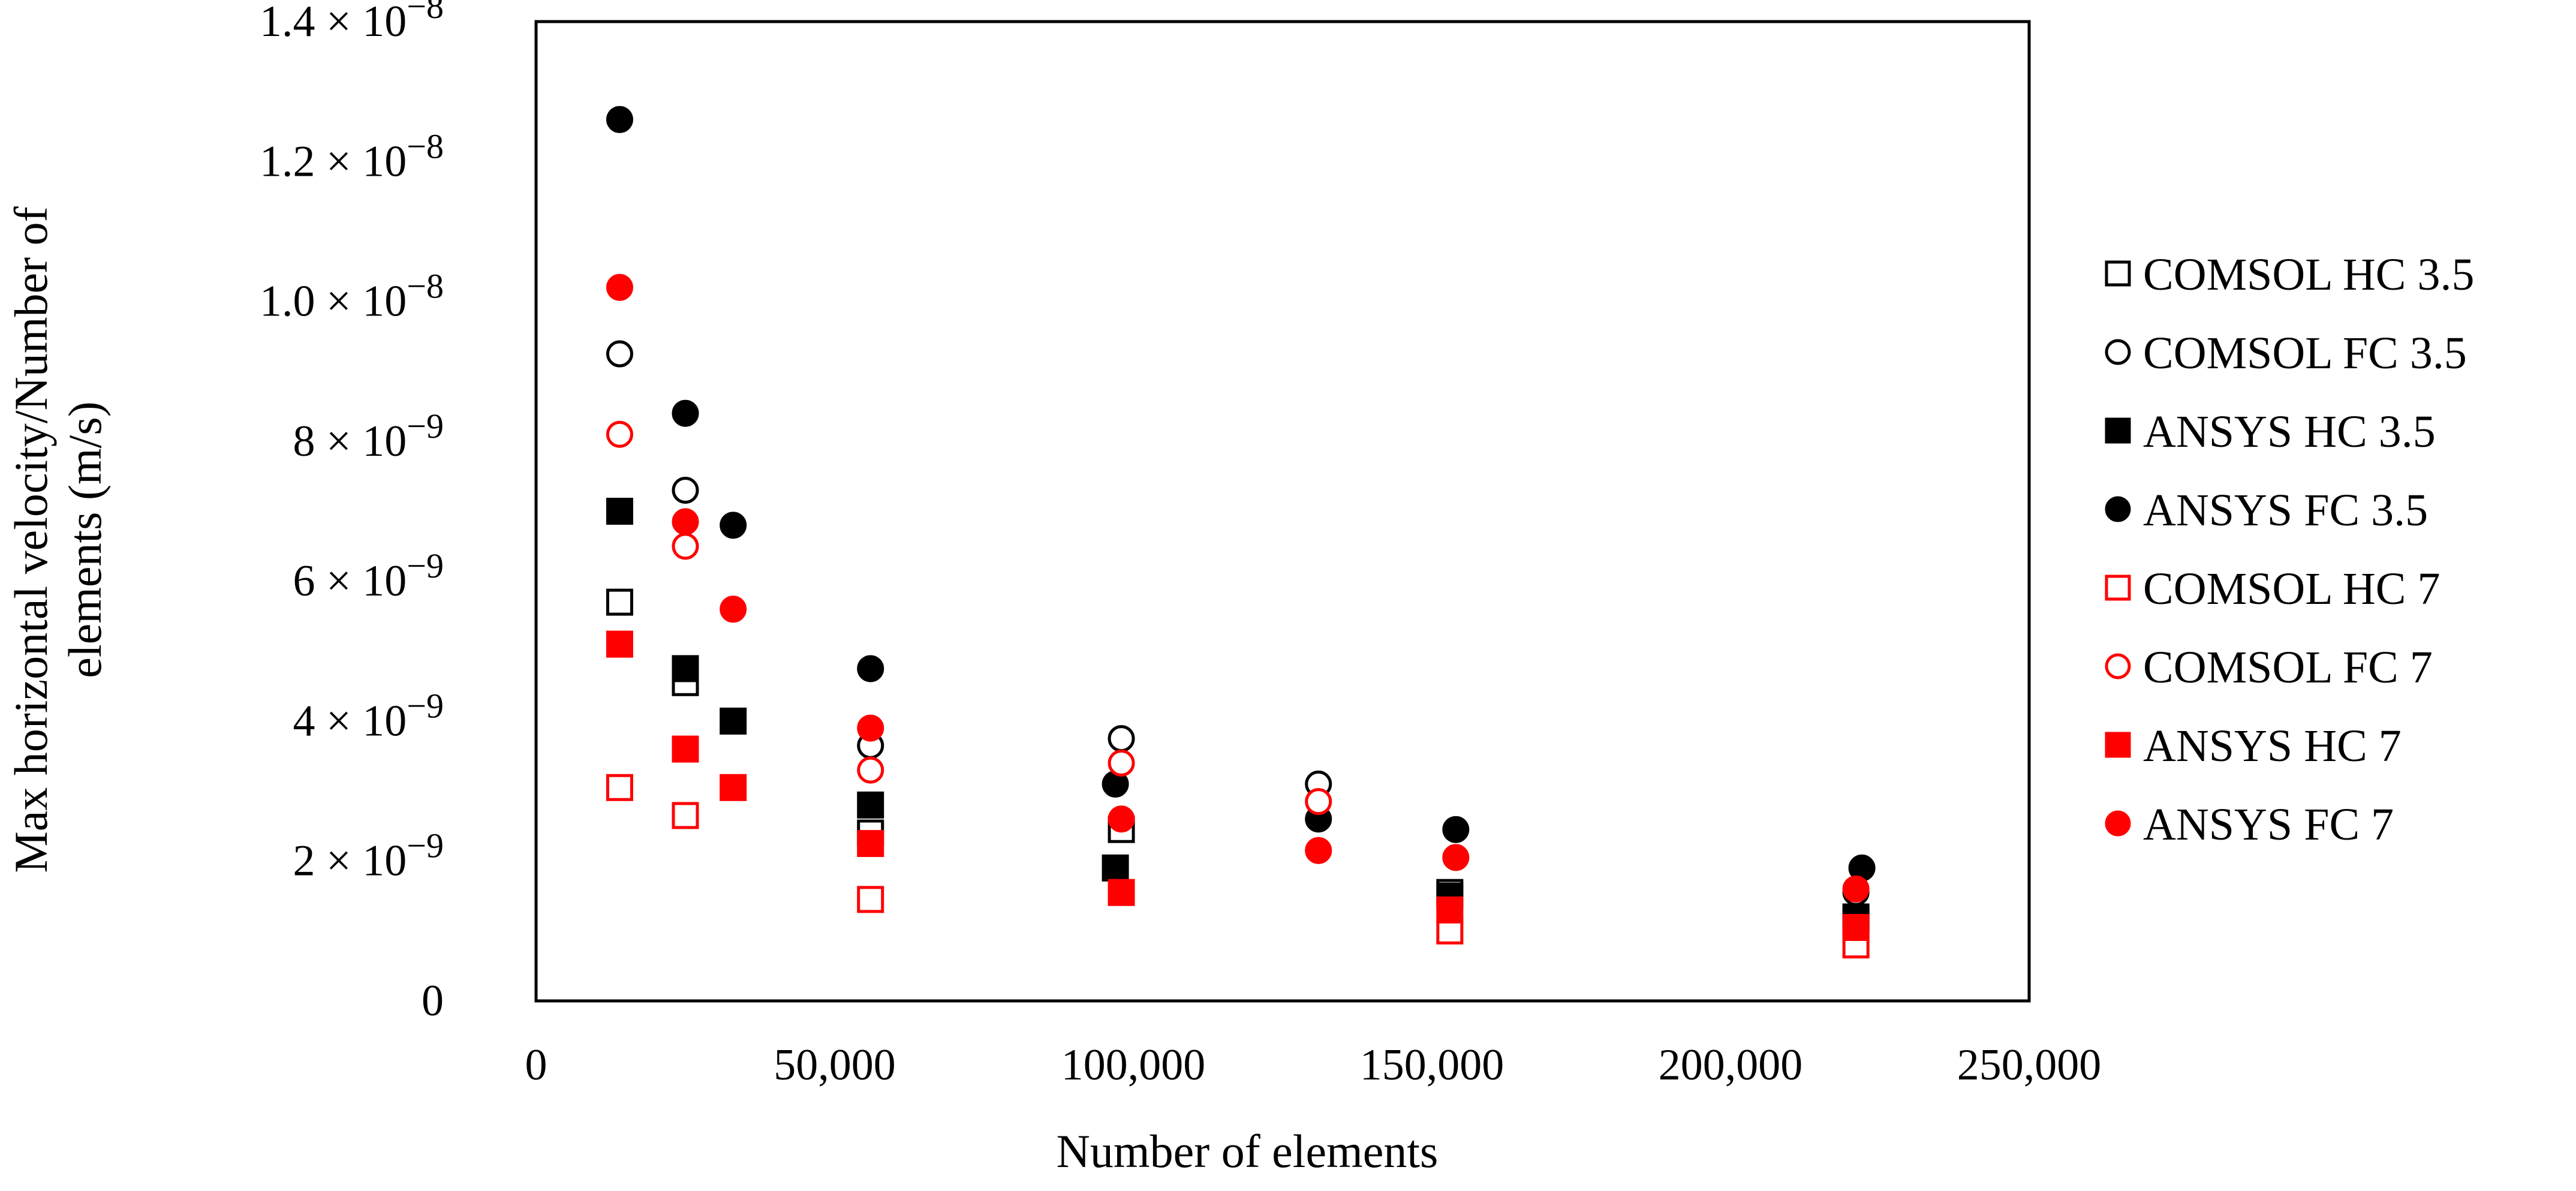  I want to click on legend-label-ansys-hc-3-5: ANSYS HC 3.5, so click(2289, 432).